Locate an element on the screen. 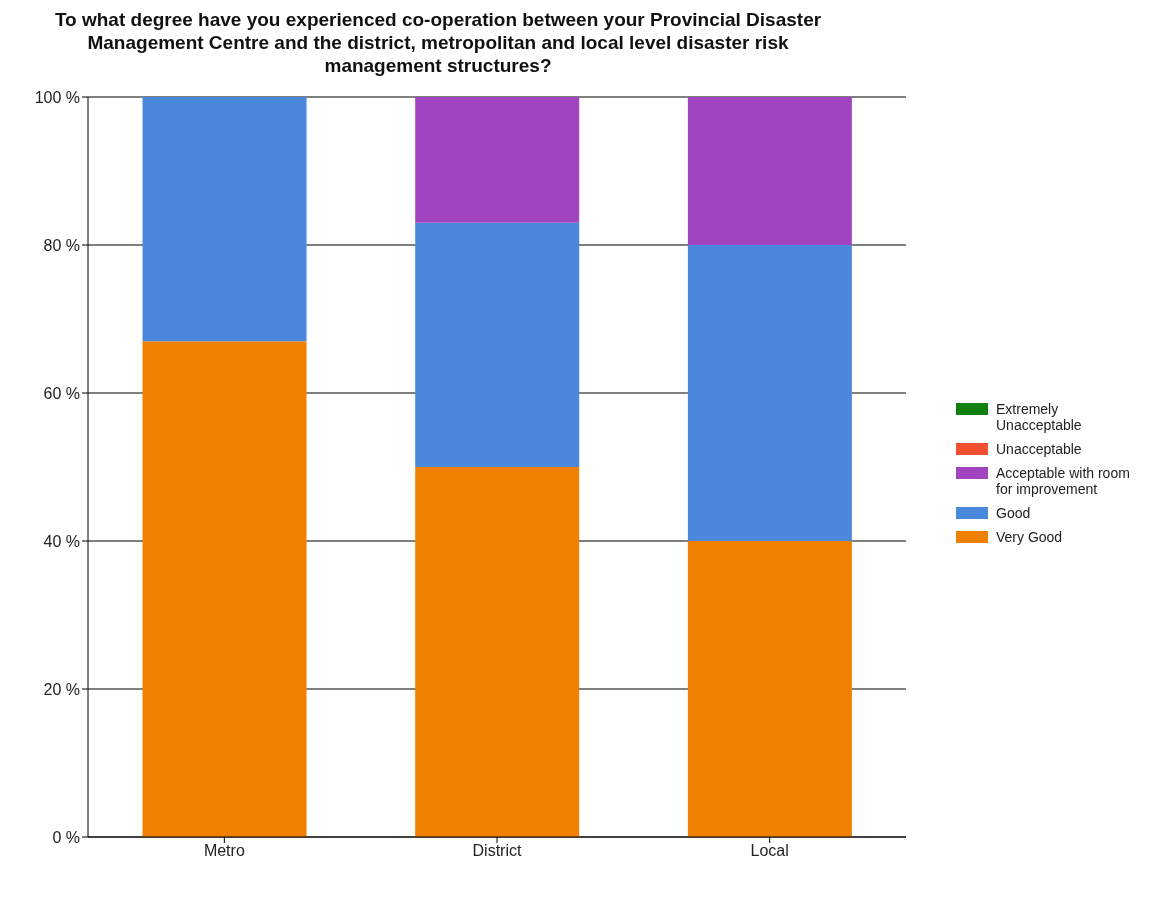 The image size is (1164, 900). legend-label: Very Good is located at coordinates (1030, 537).